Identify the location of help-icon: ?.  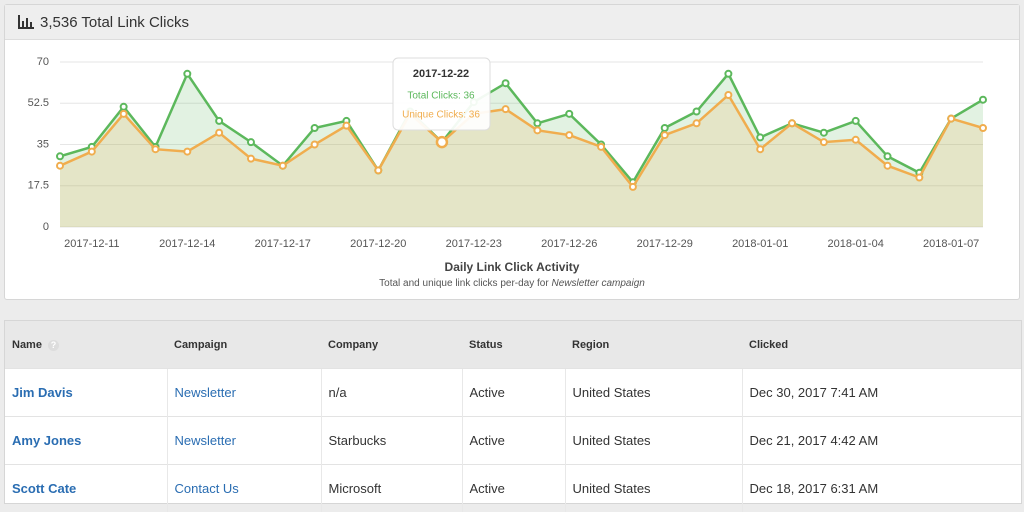
(53, 345).